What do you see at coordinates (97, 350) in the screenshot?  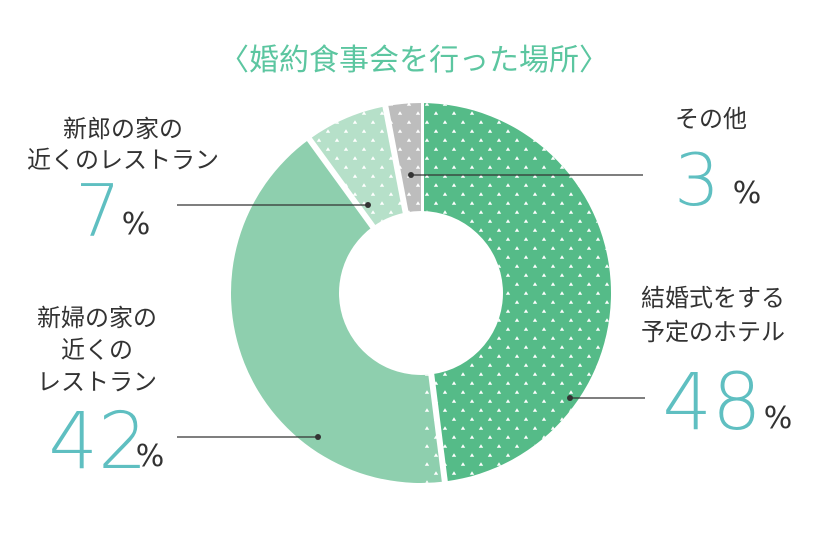 I see `category-label: 近くの` at bounding box center [97, 350].